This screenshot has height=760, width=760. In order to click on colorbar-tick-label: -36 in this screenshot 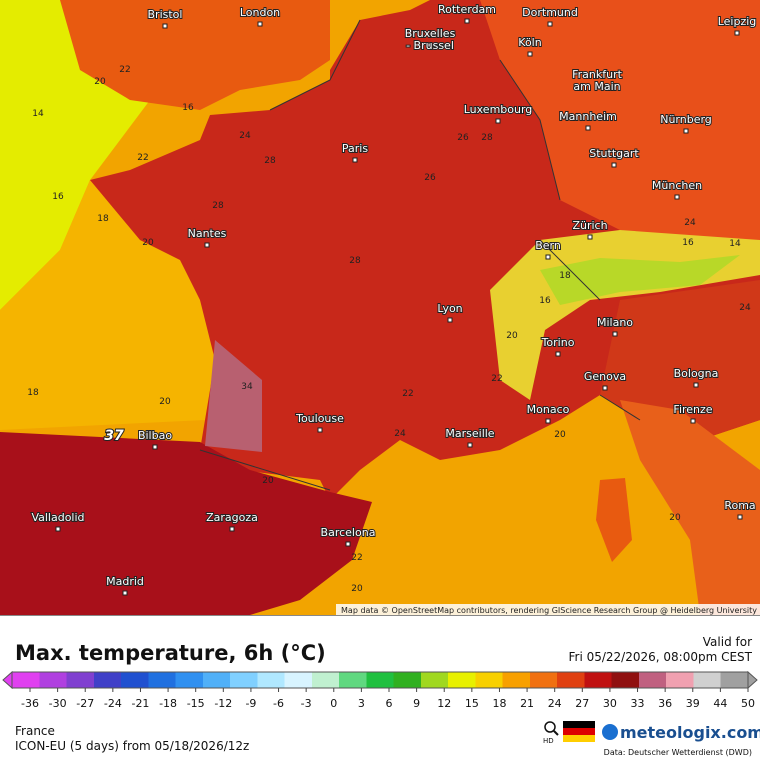, I will do `click(30, 703)`.